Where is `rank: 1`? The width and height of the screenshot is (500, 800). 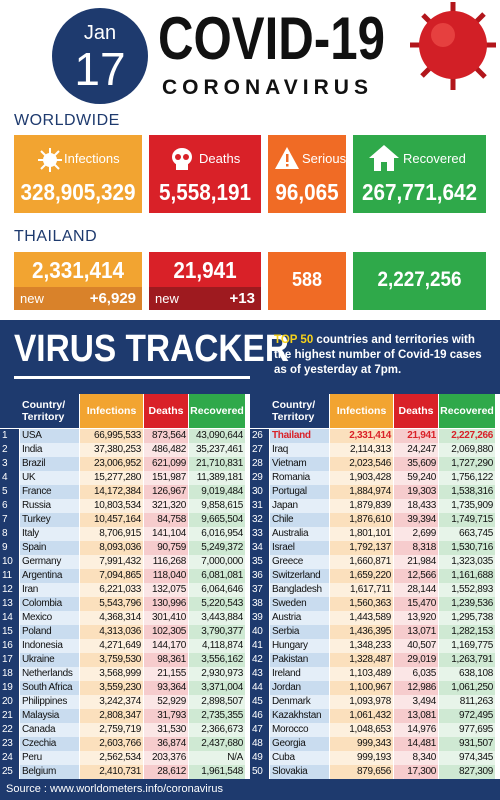
rank: 1 is located at coordinates (9, 436).